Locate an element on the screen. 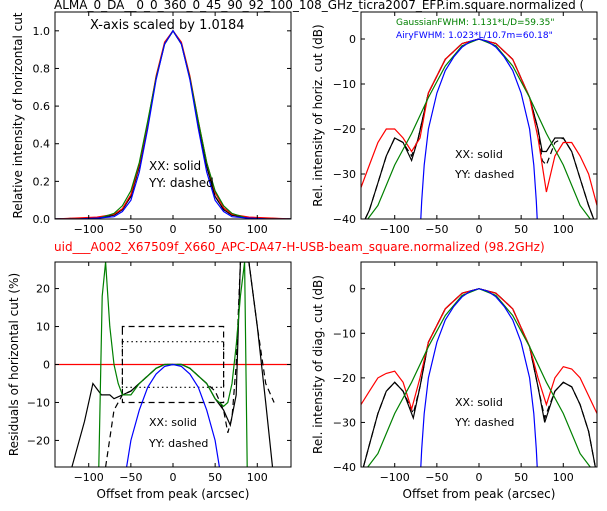 The image size is (607, 511). y-tick-label: 1.0 is located at coordinates (42, 31).